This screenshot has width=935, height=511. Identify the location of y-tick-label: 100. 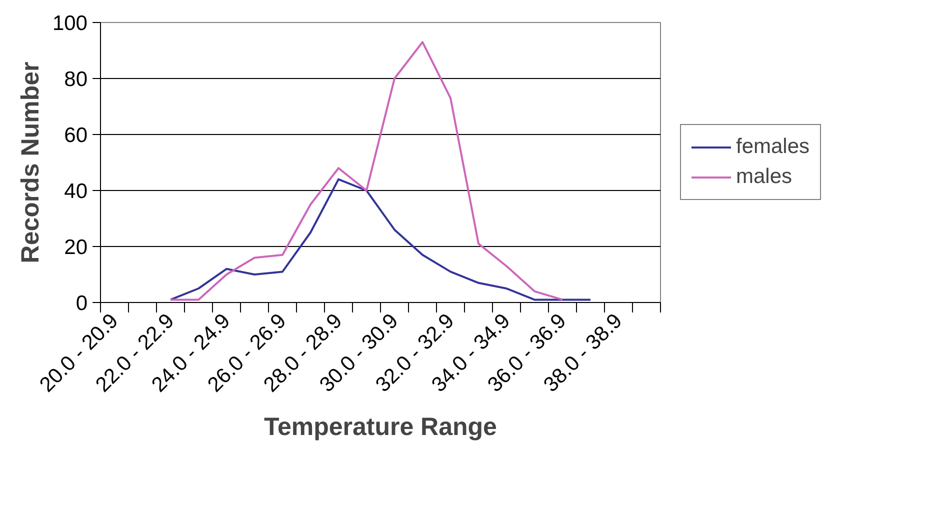
(70, 23).